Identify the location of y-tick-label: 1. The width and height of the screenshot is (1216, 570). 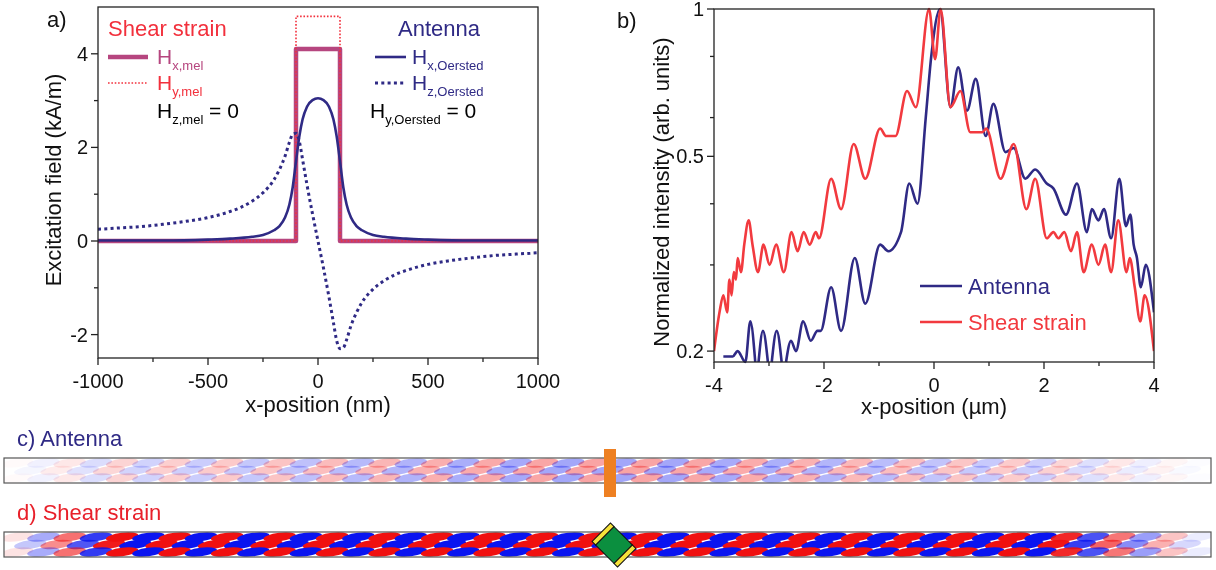
(698, 10).